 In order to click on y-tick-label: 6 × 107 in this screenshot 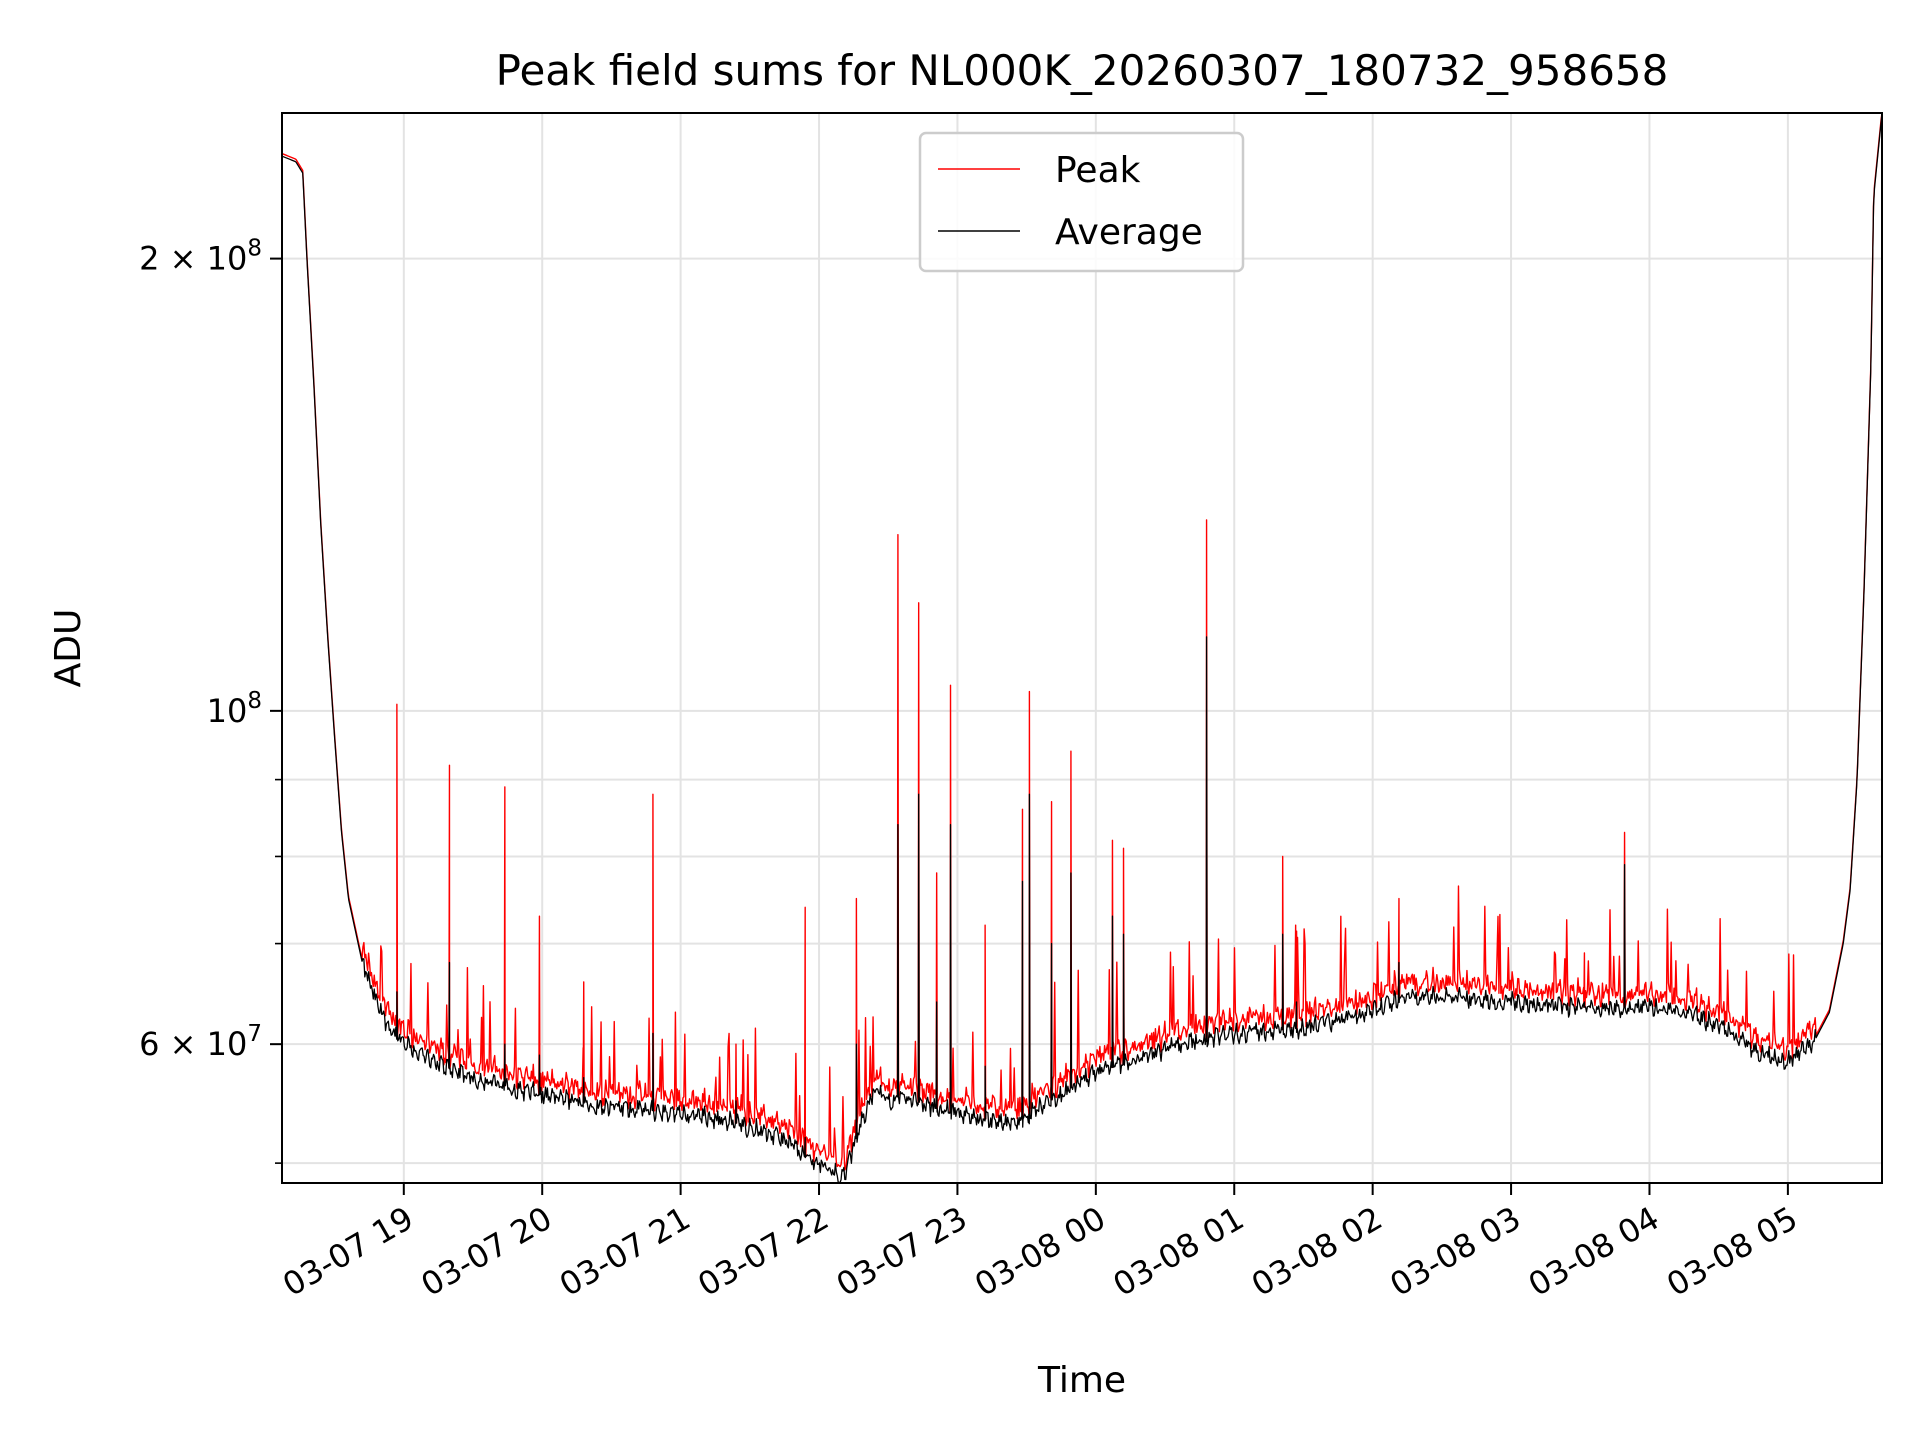, I will do `click(200, 1042)`.